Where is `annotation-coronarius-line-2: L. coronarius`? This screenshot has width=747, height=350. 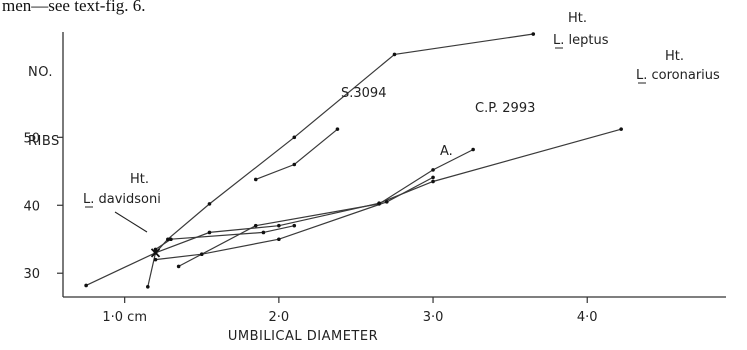 annotation-coronarius-line-2: L. coronarius is located at coordinates (678, 75).